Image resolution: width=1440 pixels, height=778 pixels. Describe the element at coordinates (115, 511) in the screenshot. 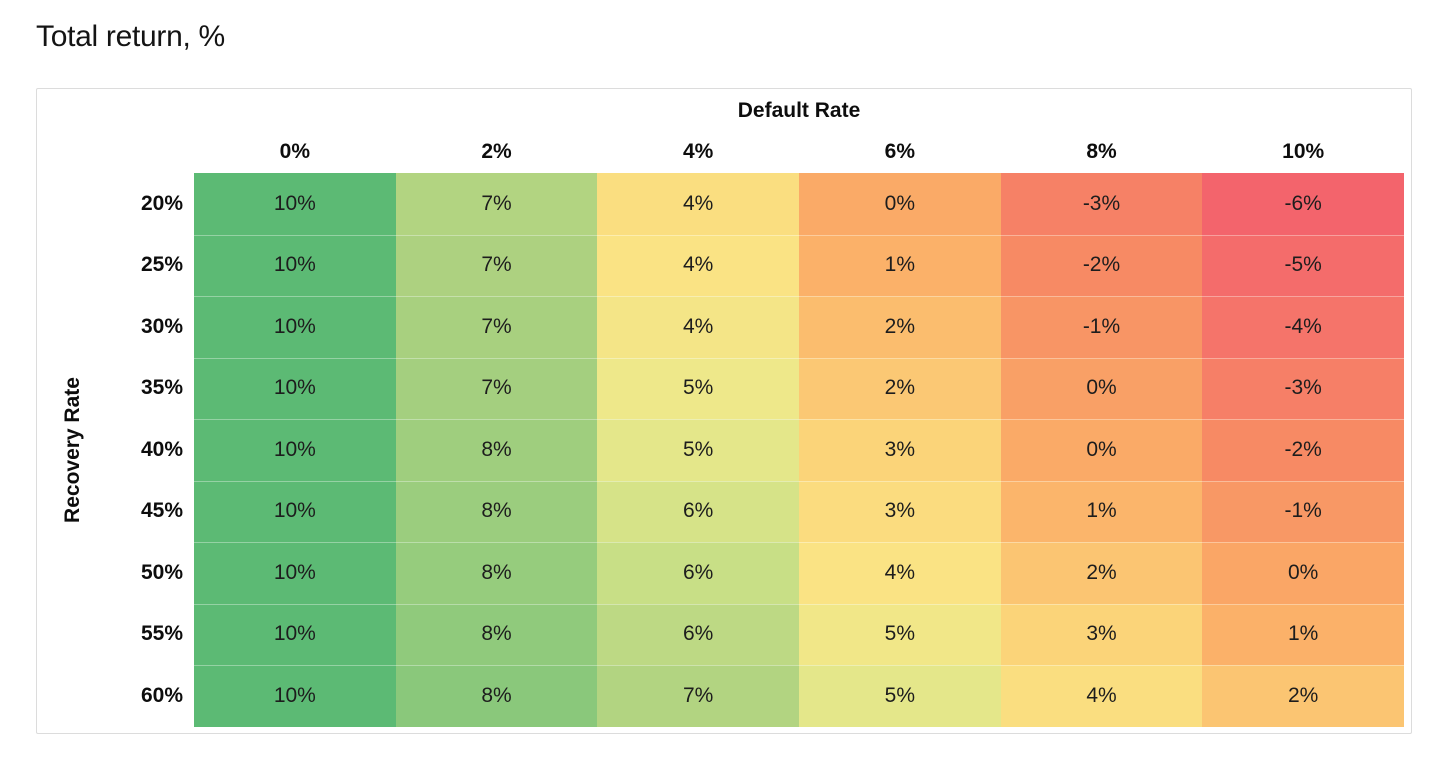

I see `row-header: 45%` at that location.